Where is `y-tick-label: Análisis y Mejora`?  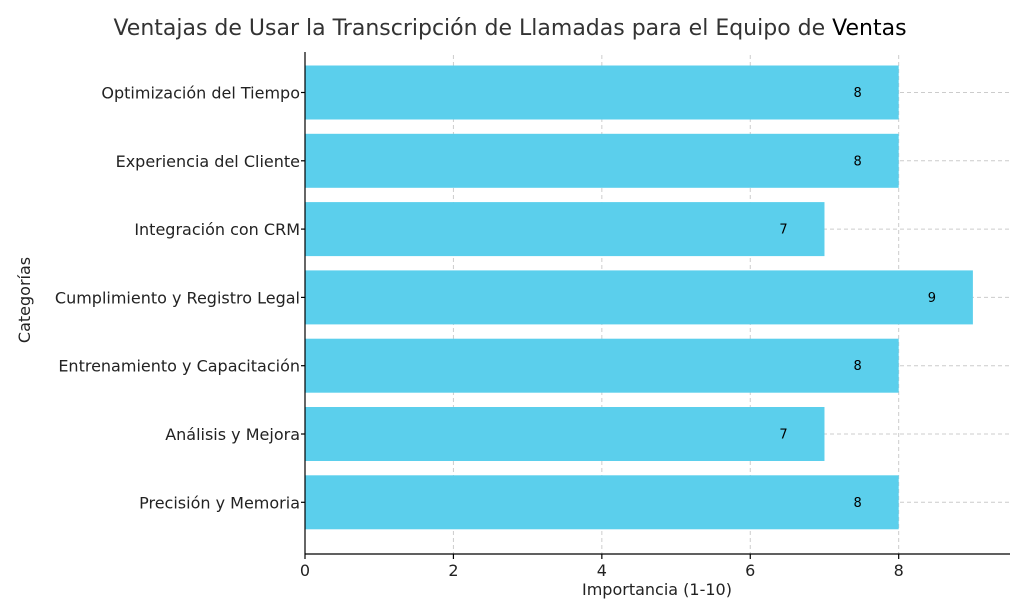
y-tick-label: Análisis y Mejora is located at coordinates (232, 434).